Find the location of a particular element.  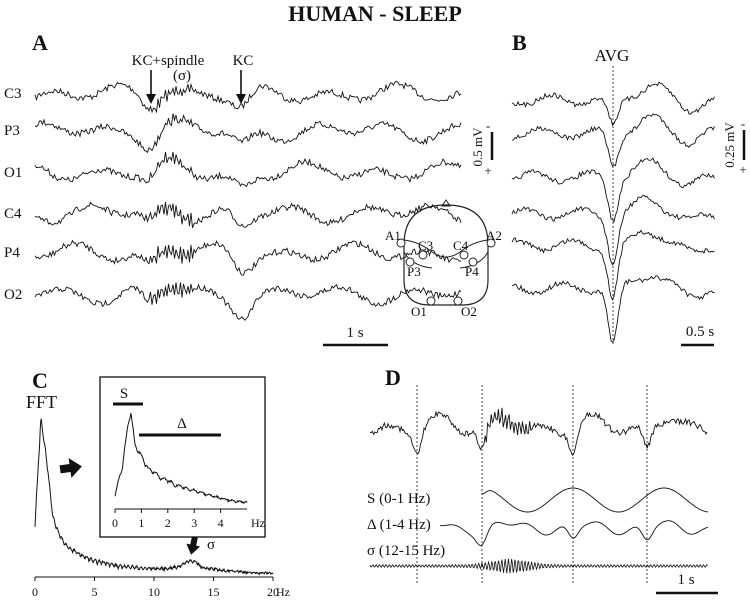

panel-c-label: C is located at coordinates (40, 380).